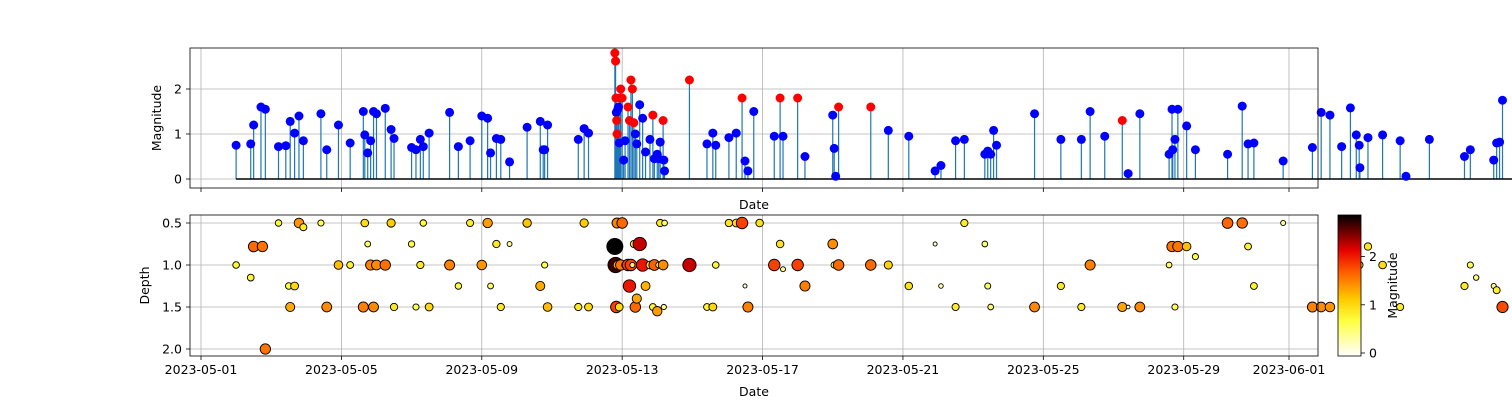  What do you see at coordinates (172, 307) in the screenshot?
I see `bottom-y-tick-label: 1.5` at bounding box center [172, 307].